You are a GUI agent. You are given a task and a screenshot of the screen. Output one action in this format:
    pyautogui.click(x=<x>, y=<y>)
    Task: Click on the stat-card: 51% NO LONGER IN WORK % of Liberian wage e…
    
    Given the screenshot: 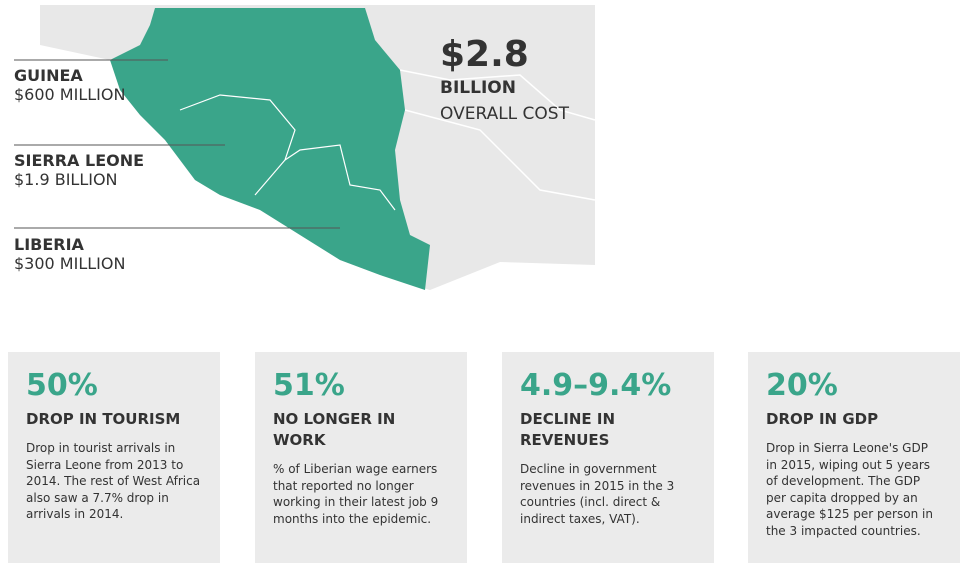 What is the action you would take?
    pyautogui.click(x=361, y=457)
    